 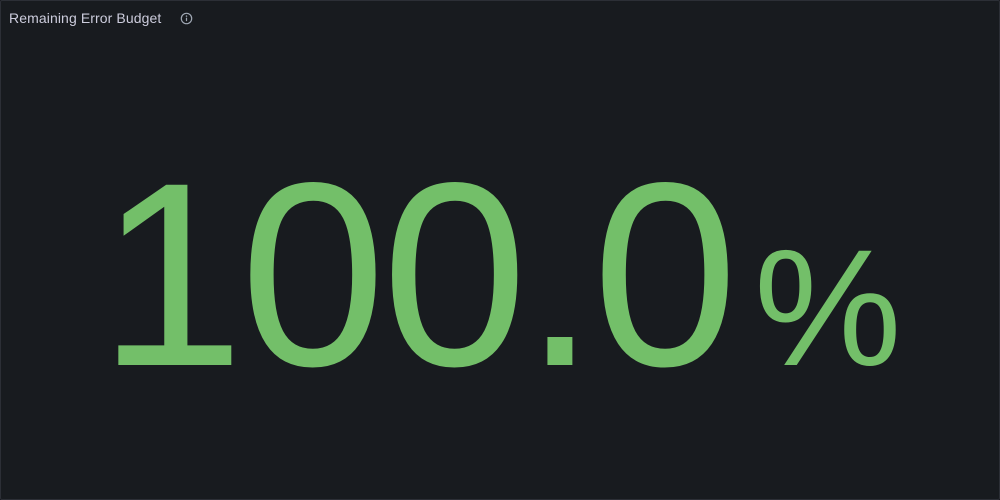 I want to click on info-circle-icon, so click(x=186, y=18).